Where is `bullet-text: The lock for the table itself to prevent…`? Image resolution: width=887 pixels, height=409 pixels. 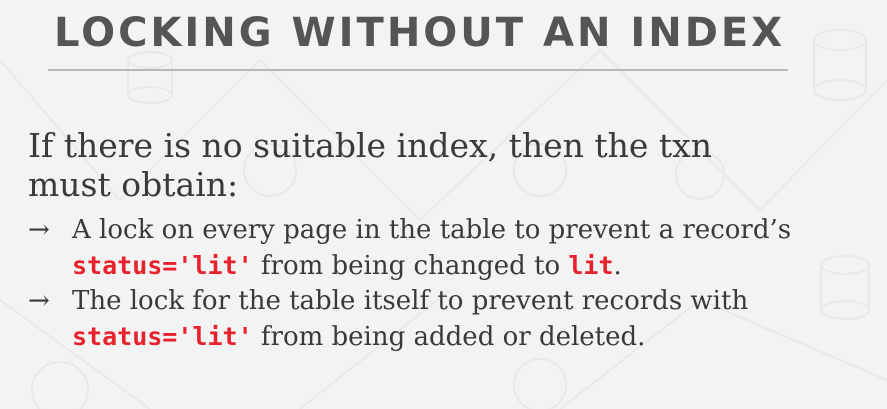 bullet-text: The lock for the table itself to prevent… is located at coordinates (410, 301).